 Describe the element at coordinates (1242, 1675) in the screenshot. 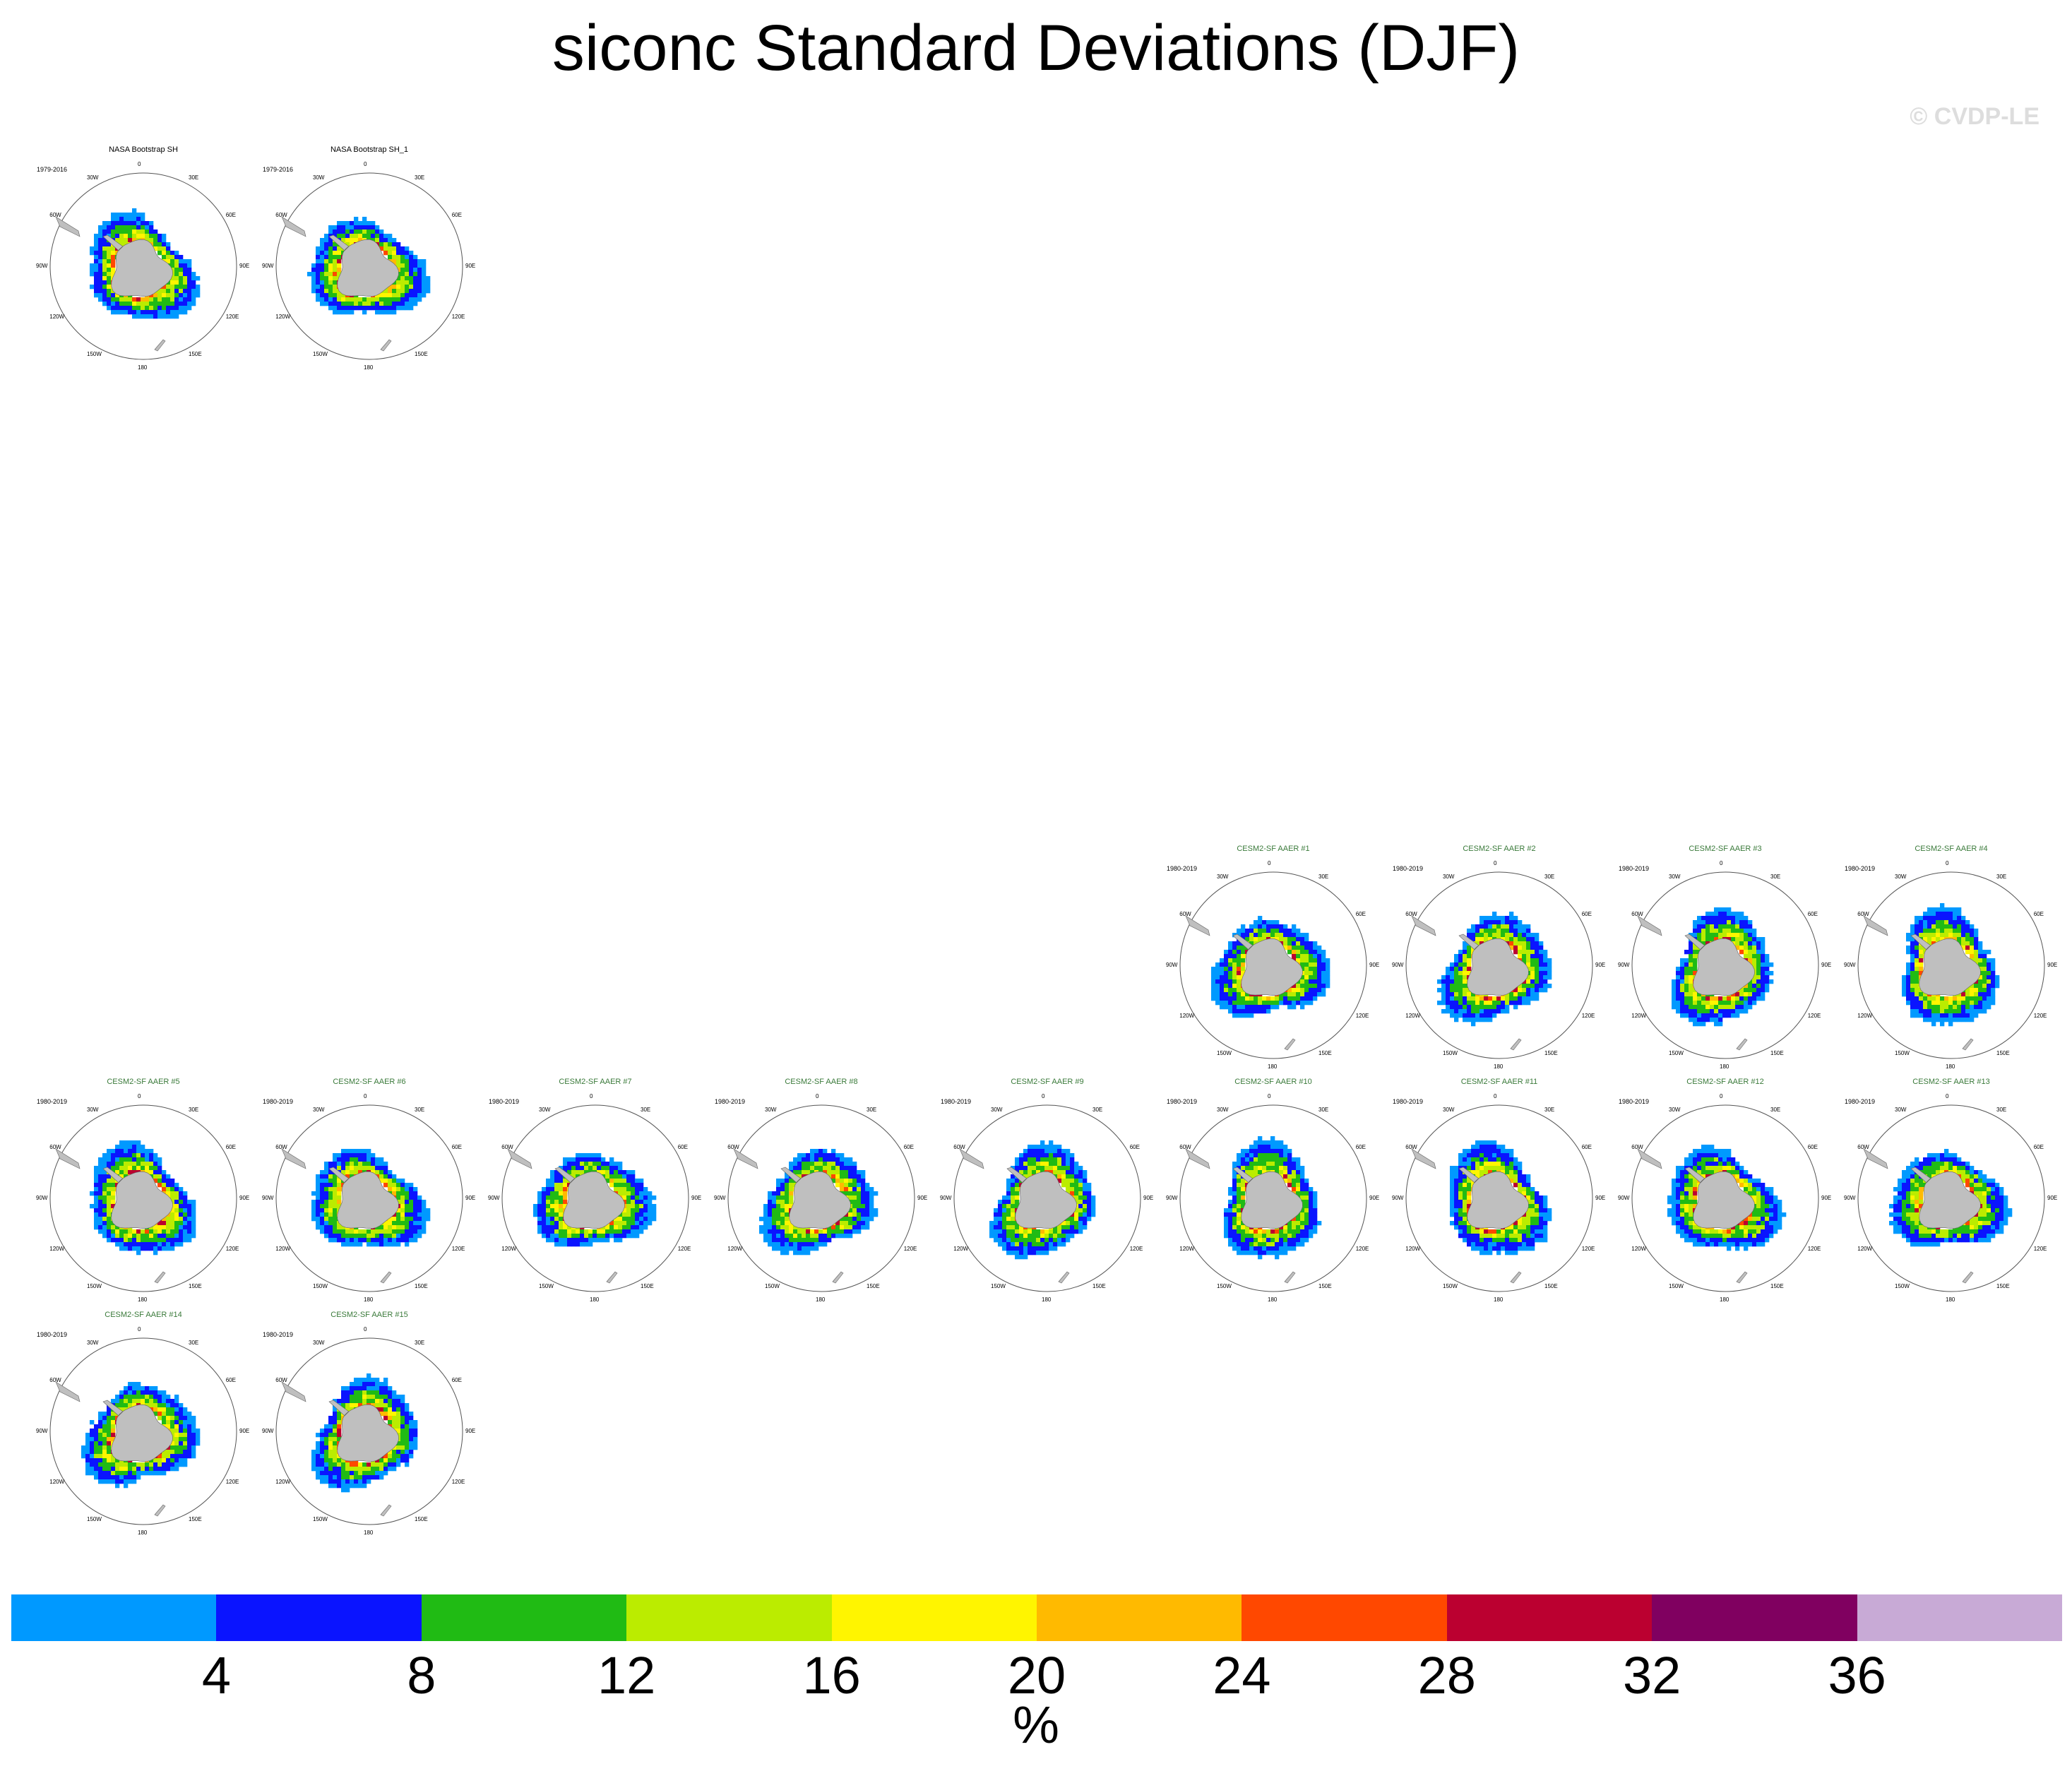

I see `colorbar-tick-label: 24` at that location.